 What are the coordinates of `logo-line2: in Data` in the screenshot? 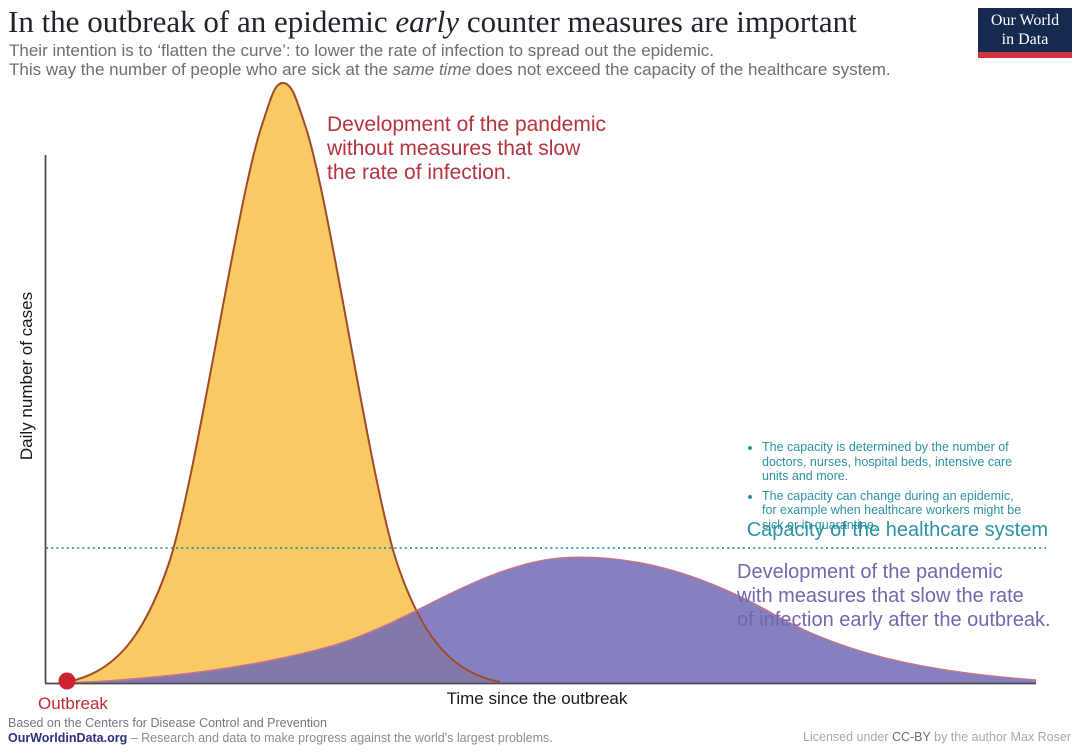 It's located at (1025, 39).